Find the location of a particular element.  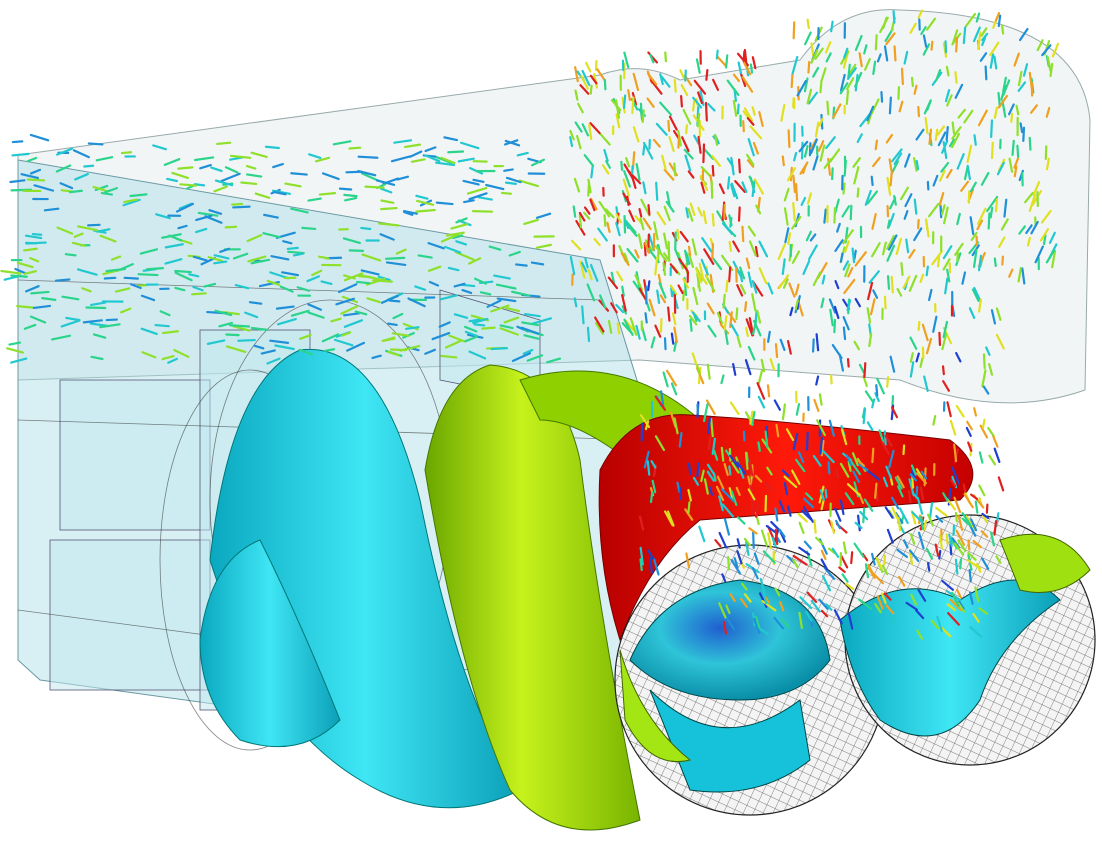

red-lobe is located at coordinates (786, 528).